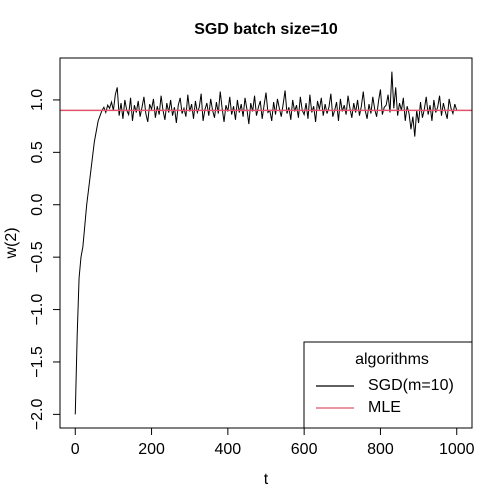 Image resolution: width=504 pixels, height=504 pixels. I want to click on legend-label: MLE, so click(384, 407).